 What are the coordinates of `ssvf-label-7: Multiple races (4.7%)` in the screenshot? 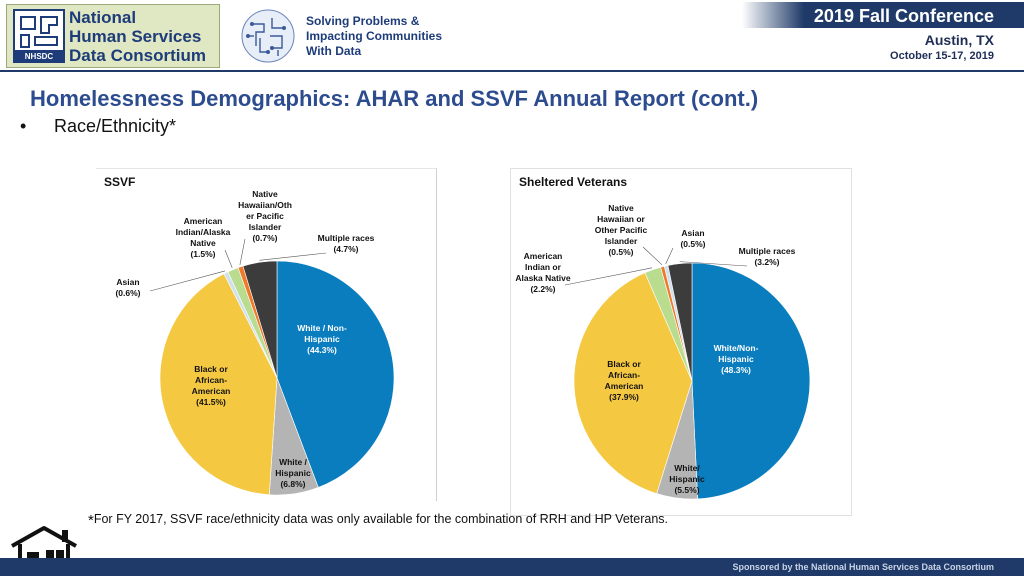 It's located at (346, 243).